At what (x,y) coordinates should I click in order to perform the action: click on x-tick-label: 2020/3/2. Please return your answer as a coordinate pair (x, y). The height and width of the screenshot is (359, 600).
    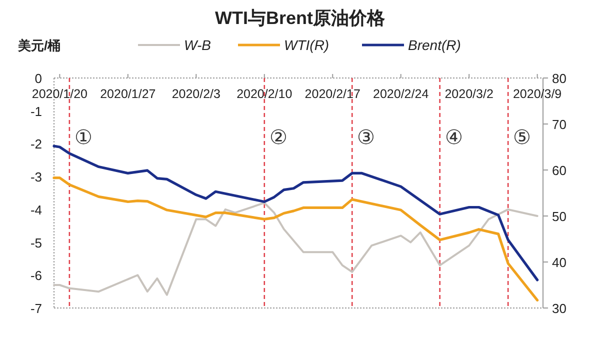
    Looking at the image, I should click on (469, 94).